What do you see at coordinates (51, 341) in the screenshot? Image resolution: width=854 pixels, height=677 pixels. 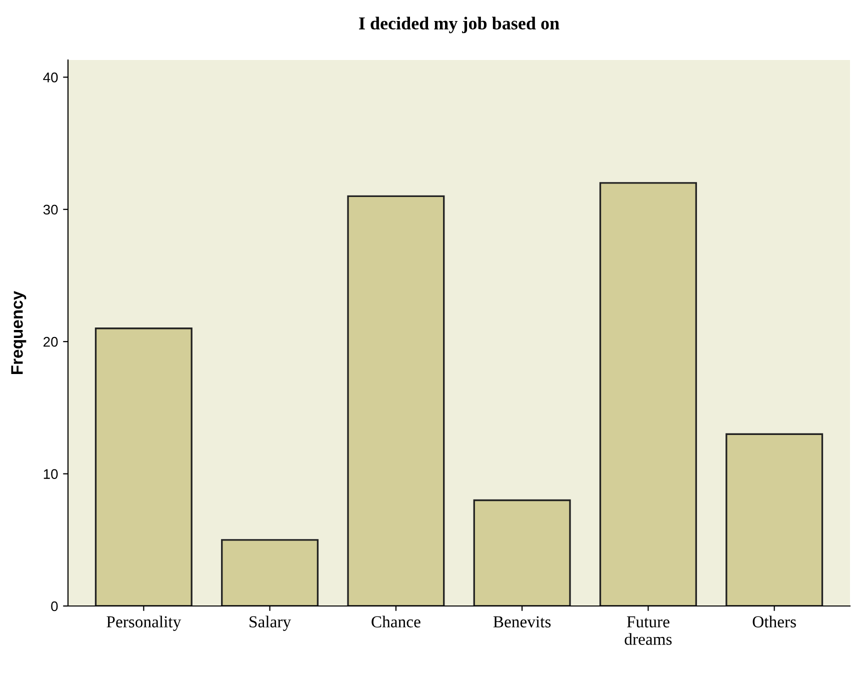 I see `y-tick-label: 20` at bounding box center [51, 341].